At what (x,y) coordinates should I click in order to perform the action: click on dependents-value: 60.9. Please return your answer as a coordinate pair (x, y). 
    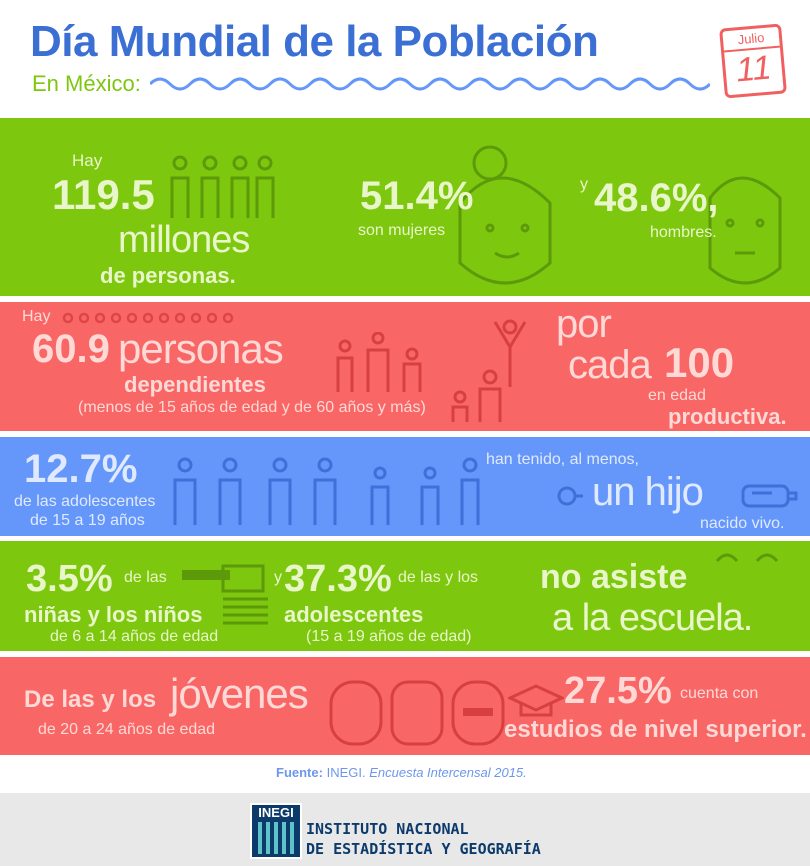
    Looking at the image, I should click on (71, 349).